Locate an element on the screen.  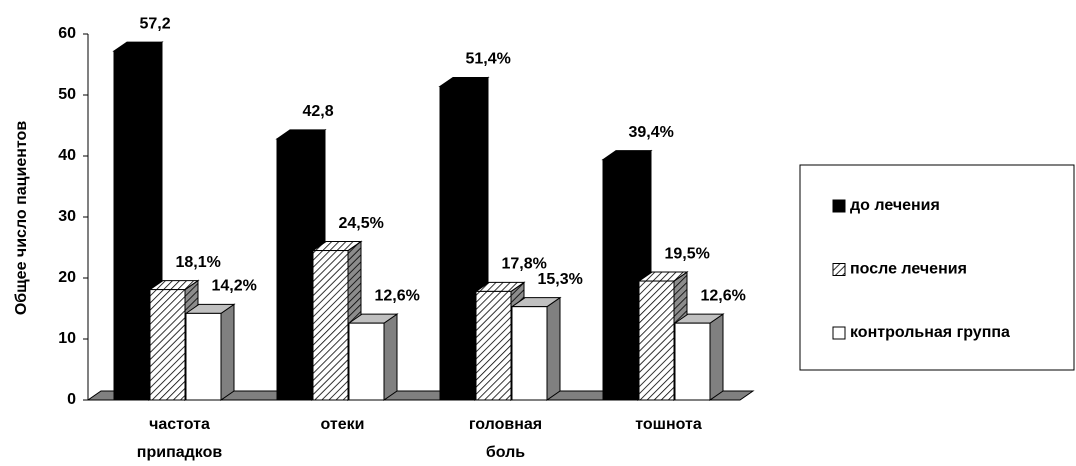
y-tick-label: 0 is located at coordinates (71, 399).